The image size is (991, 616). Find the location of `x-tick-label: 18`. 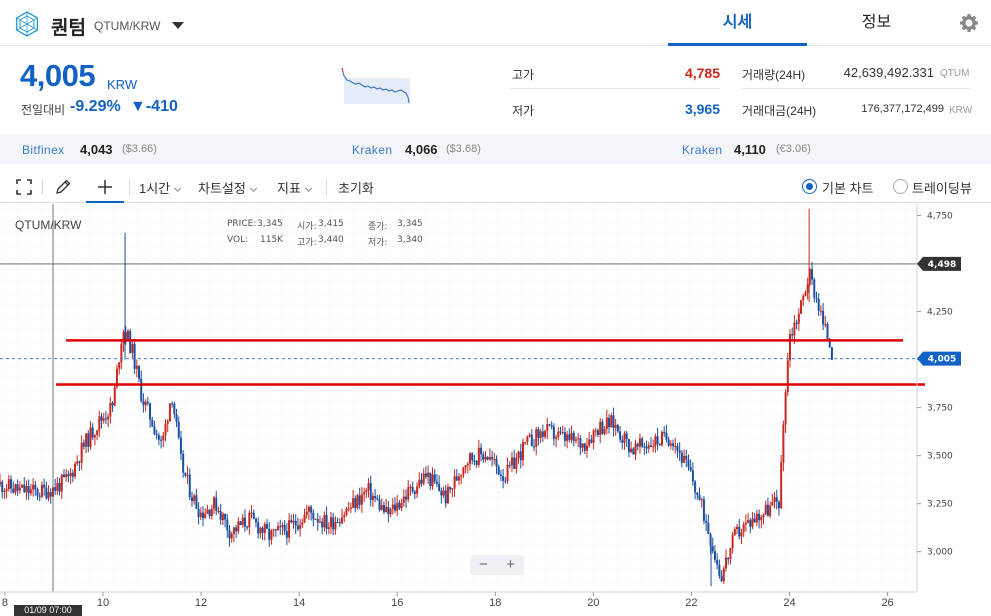

x-tick-label: 18 is located at coordinates (495, 603).